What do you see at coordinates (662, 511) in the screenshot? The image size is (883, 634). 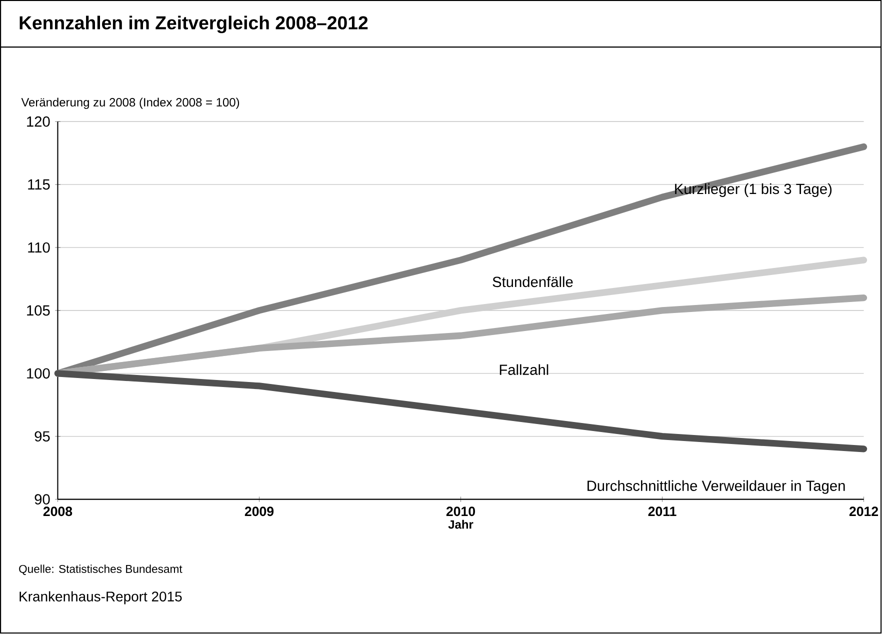 I see `x-tick-label: 2011` at bounding box center [662, 511].